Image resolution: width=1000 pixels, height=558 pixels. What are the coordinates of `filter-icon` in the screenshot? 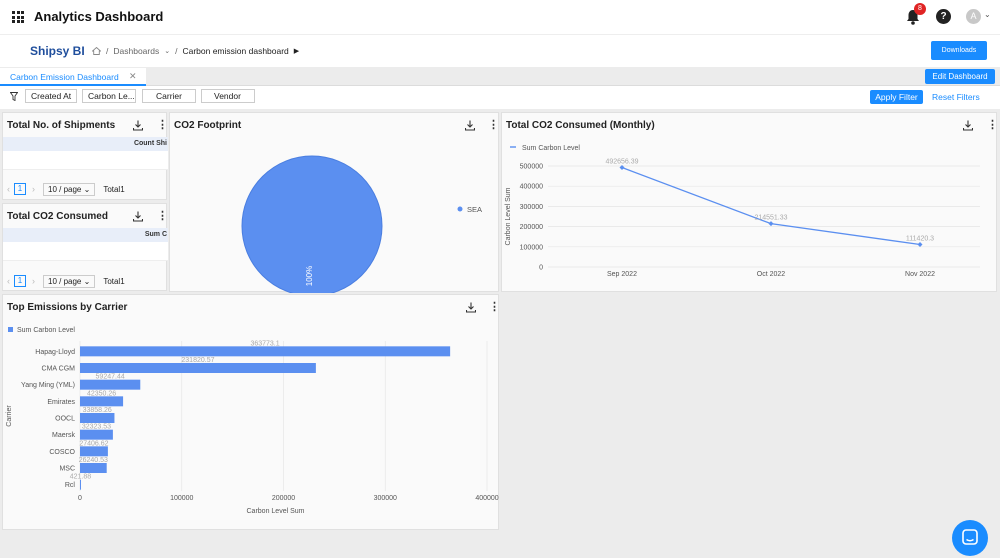 It's located at (14, 96).